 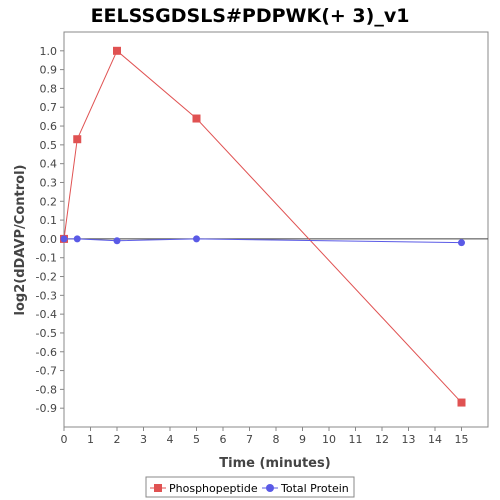 I want to click on y-tick-label: 0.3, so click(x=49, y=182).